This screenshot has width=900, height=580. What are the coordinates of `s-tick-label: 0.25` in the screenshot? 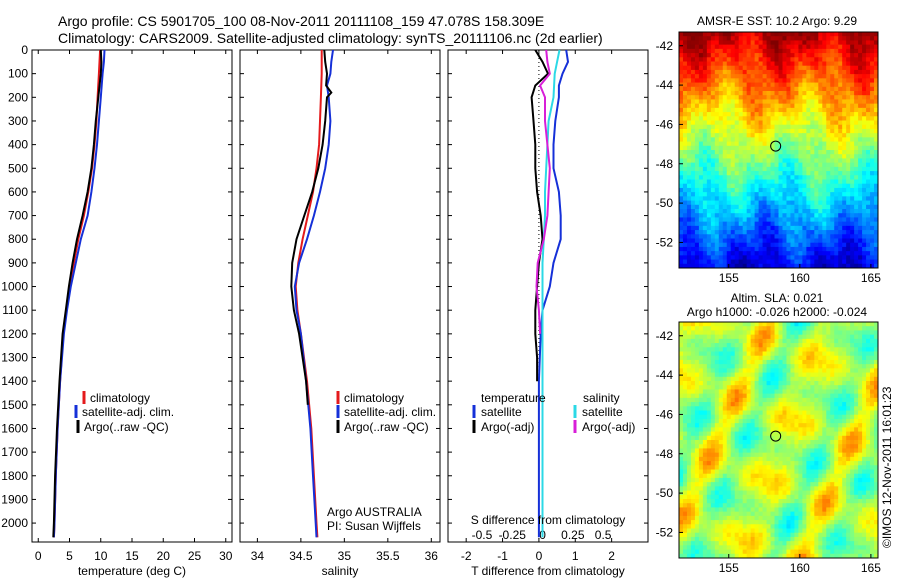 It's located at (573, 535).